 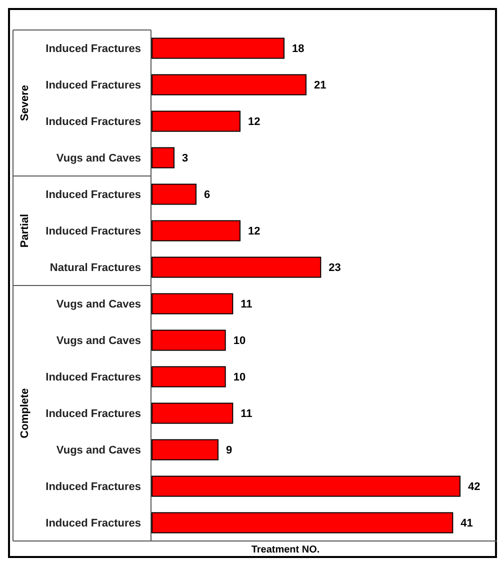 I want to click on text: Complete, so click(x=24, y=413).